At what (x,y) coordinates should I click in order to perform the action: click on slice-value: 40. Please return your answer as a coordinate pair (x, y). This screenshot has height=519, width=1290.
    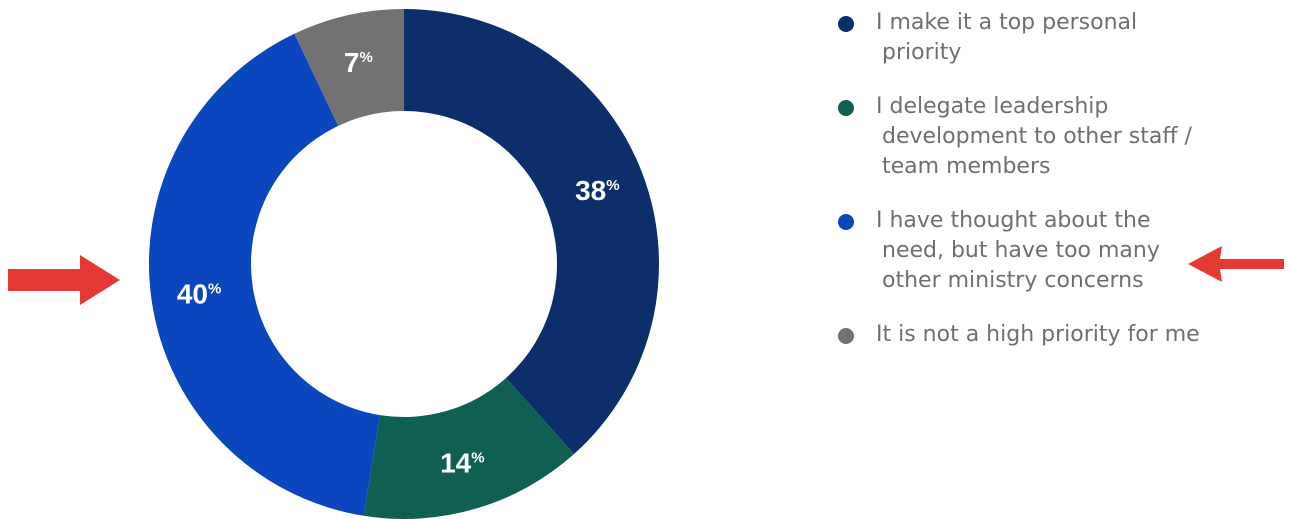
    Looking at the image, I should click on (192, 293).